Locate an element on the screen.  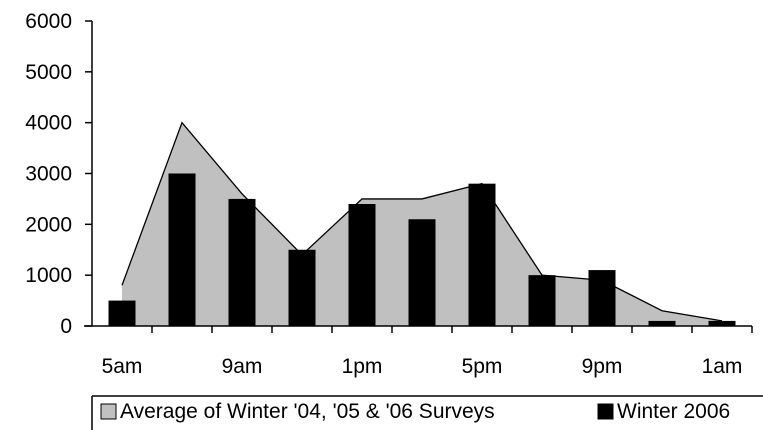
x-tick-label: 9am is located at coordinates (242, 366).